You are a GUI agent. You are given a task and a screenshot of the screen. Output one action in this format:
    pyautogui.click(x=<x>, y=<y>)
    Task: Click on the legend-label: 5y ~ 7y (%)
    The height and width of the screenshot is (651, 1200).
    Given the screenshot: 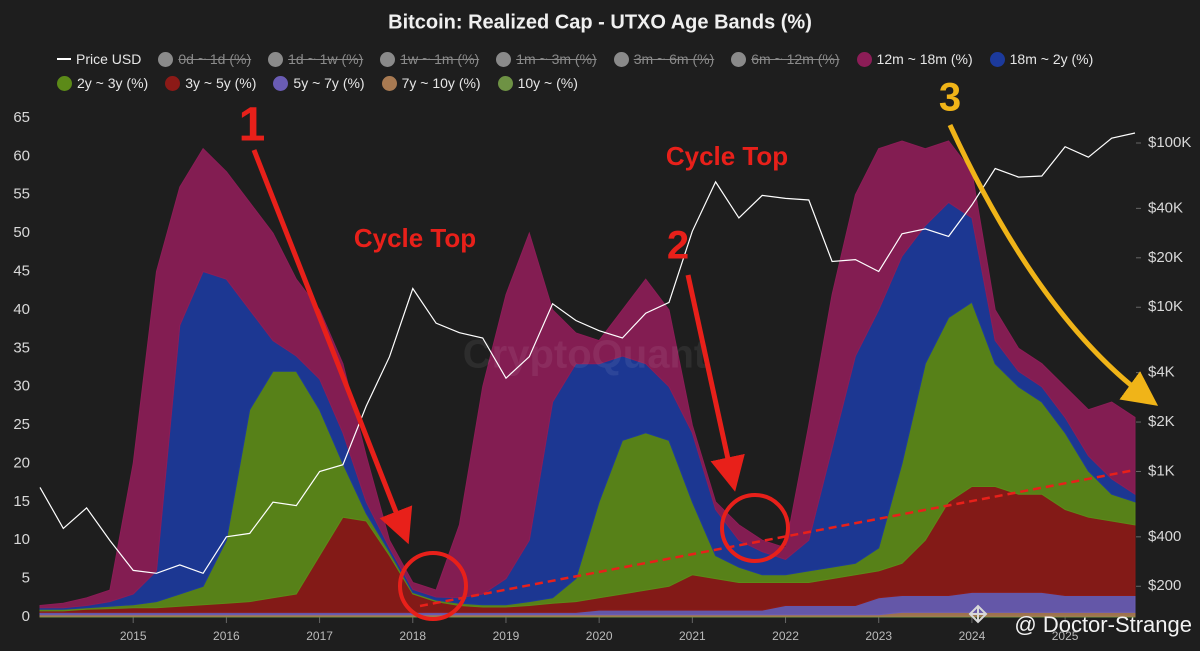 What is the action you would take?
    pyautogui.click(x=329, y=83)
    